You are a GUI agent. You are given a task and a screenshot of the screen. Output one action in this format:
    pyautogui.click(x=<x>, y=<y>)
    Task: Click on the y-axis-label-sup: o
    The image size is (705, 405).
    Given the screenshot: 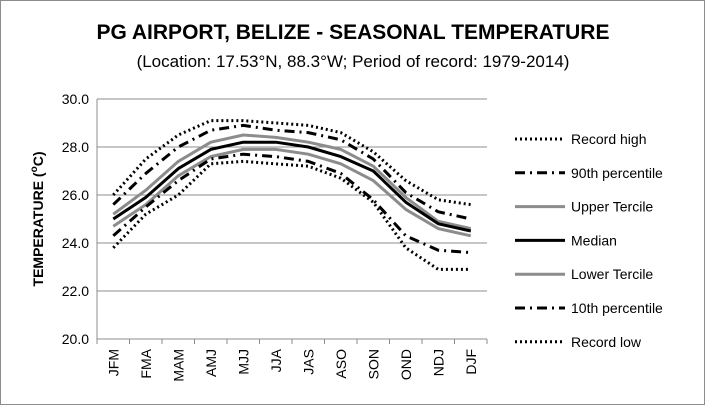 What is the action you would take?
    pyautogui.click(x=34, y=169)
    